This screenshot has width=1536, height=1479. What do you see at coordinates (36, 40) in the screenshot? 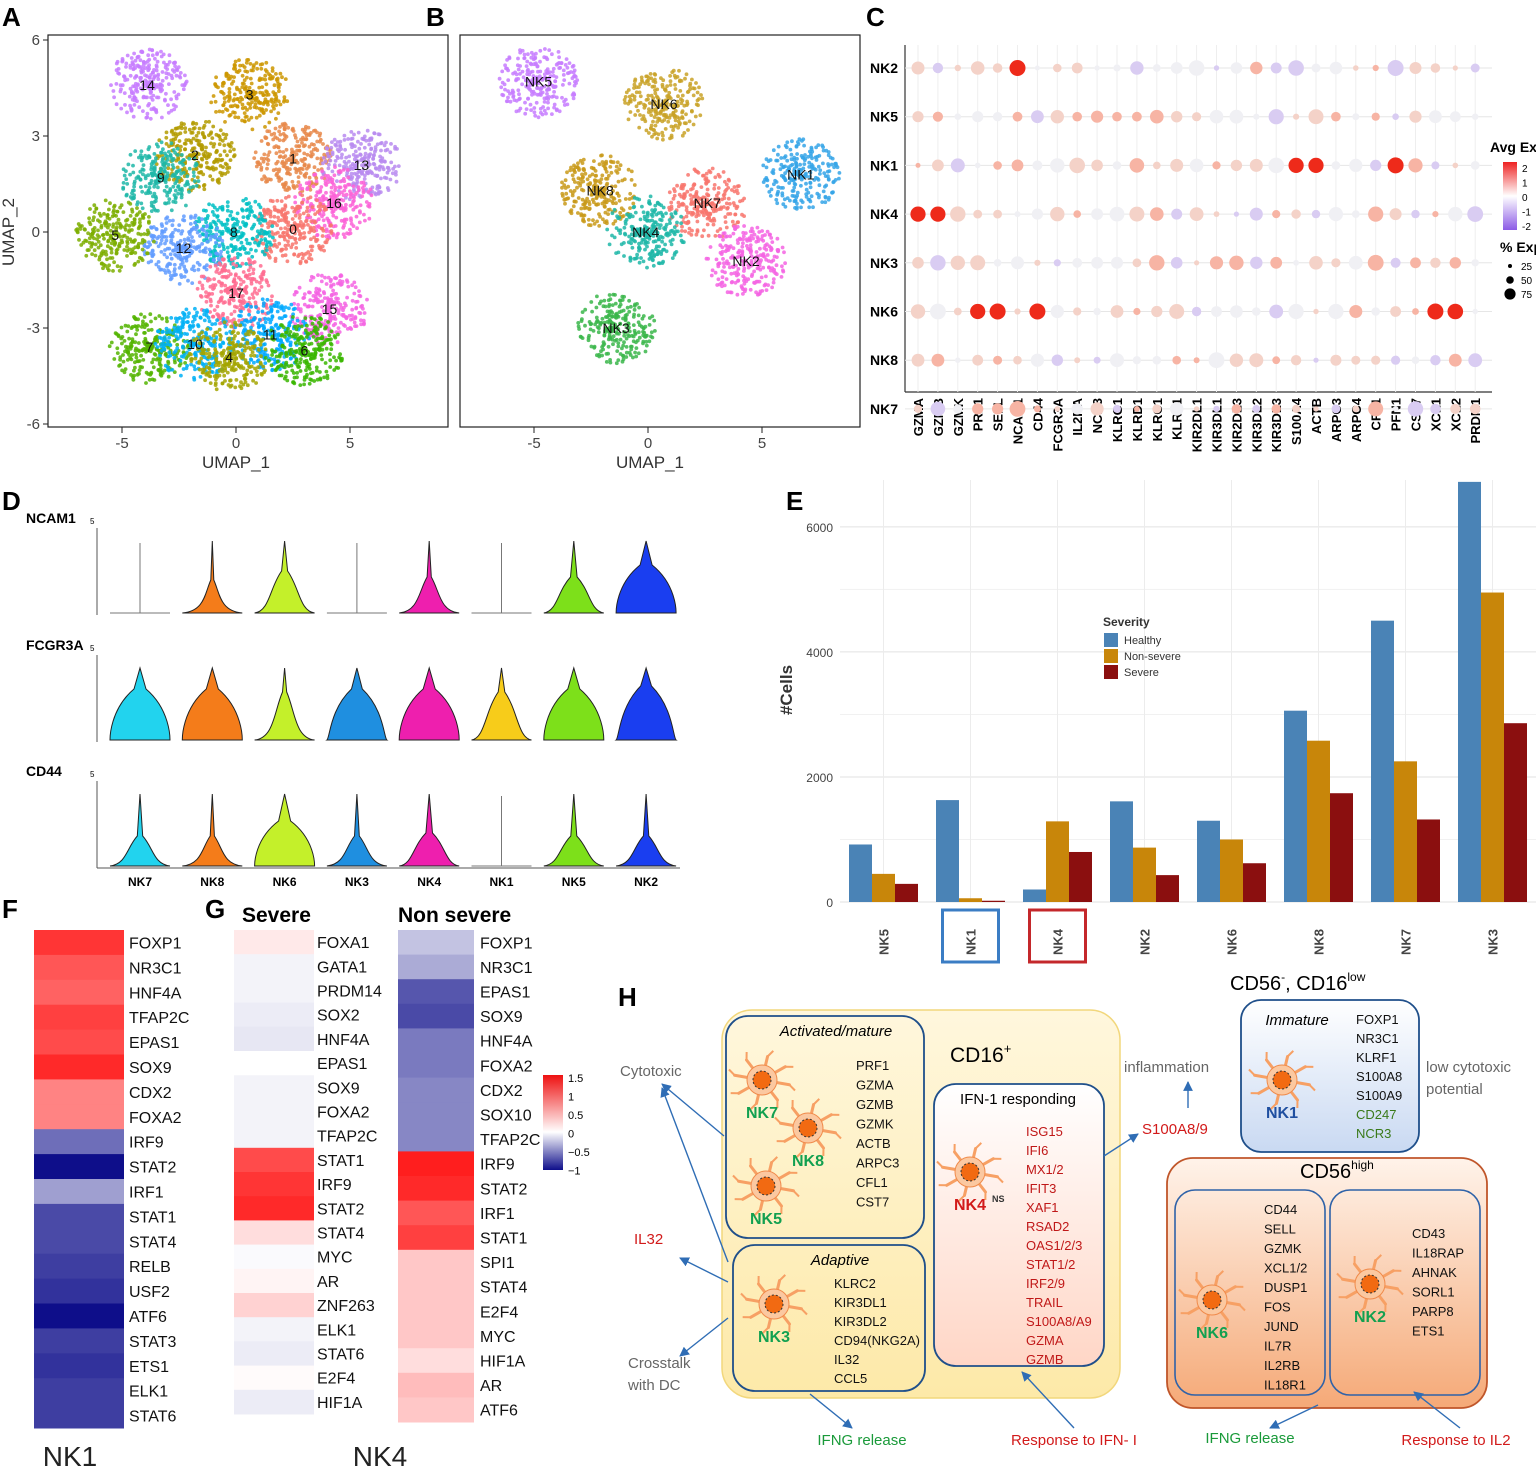
I see `umap-ytick-label: 6` at bounding box center [36, 40].